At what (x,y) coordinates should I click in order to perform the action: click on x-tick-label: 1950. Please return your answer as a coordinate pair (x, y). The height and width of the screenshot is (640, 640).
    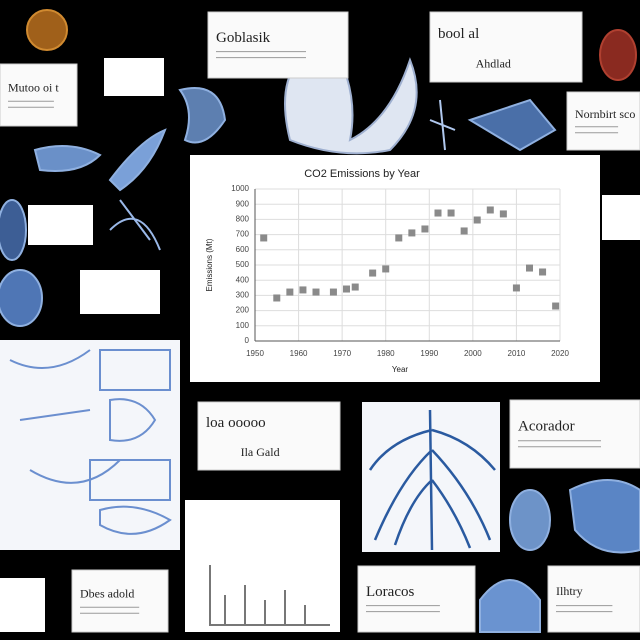
    Looking at the image, I should click on (255, 353).